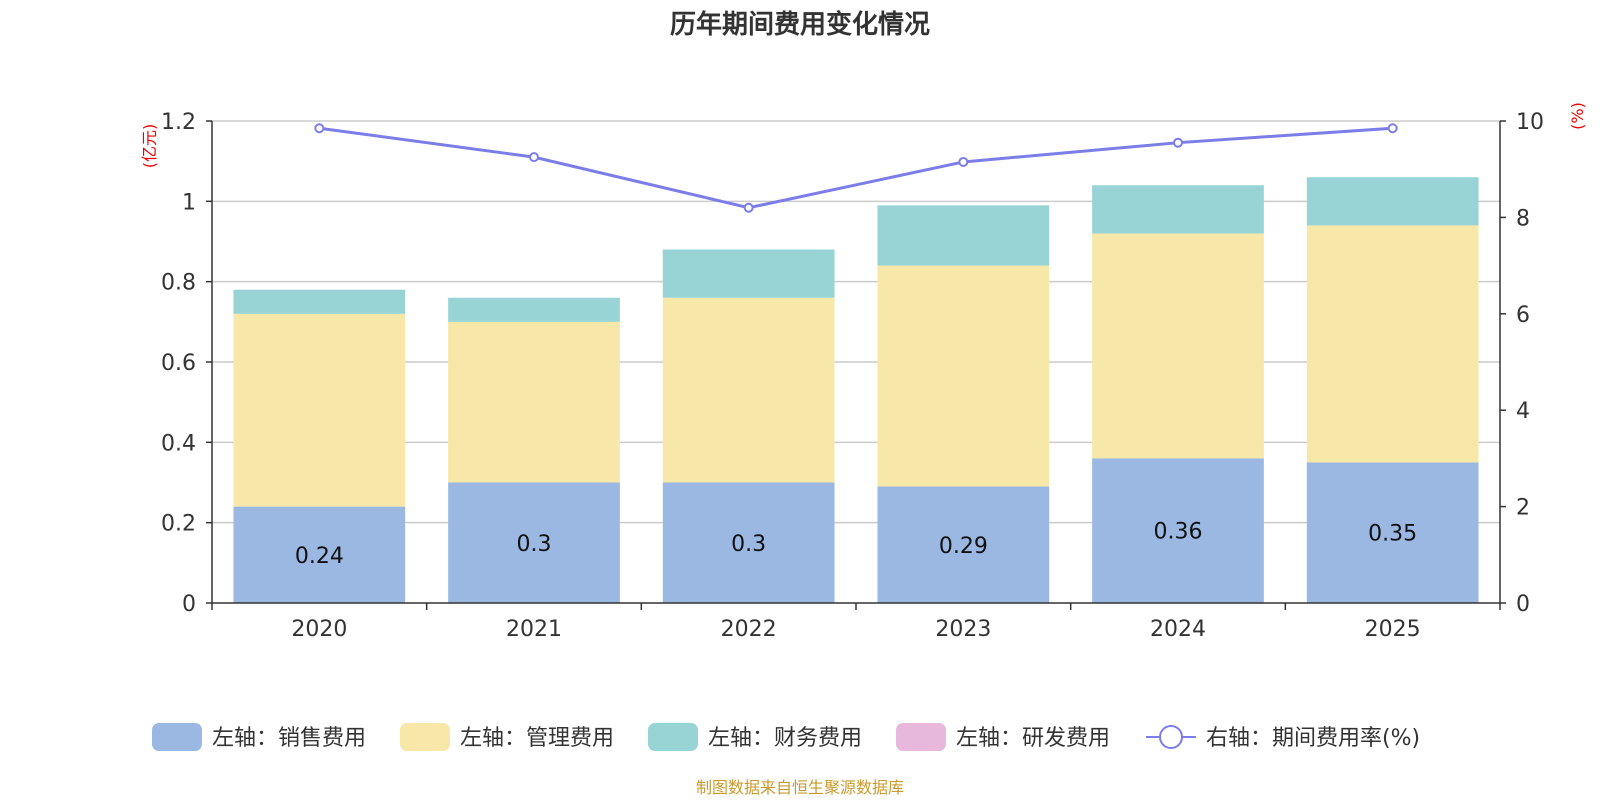  I want to click on right-axis-unit: (%), so click(1577, 116).